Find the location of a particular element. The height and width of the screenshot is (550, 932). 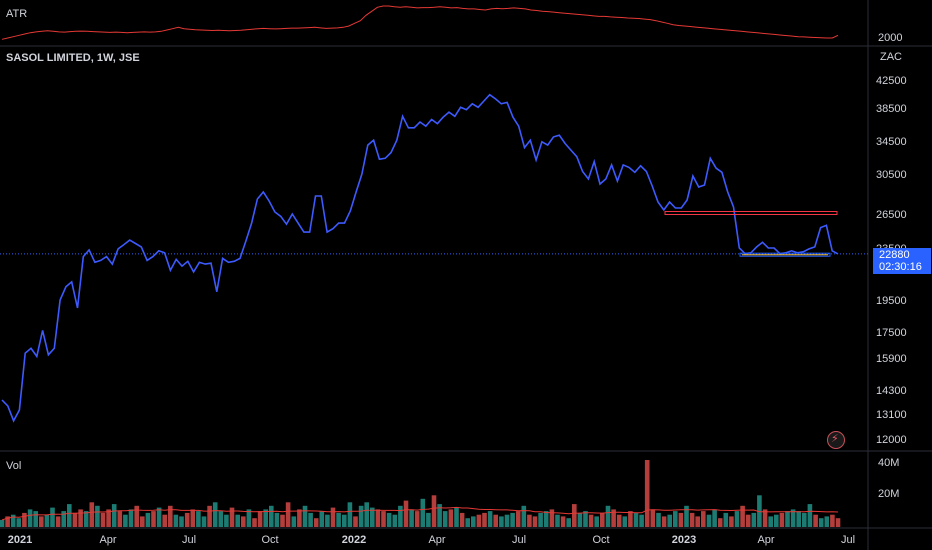

atr-label: ATR is located at coordinates (17, 14).